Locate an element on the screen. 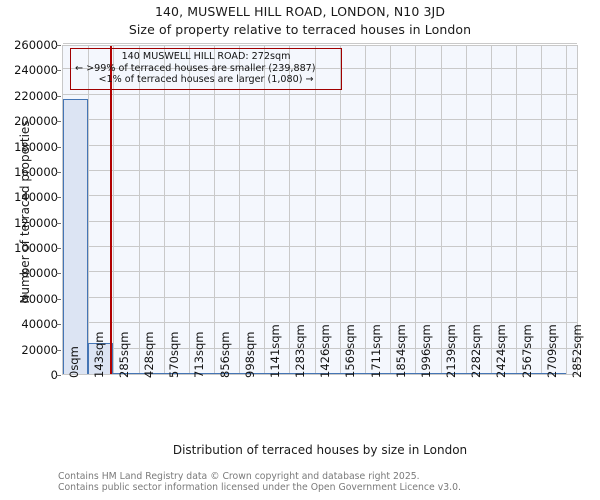  annotation-line-1: 140 MUSWELL HILL ROAD: 272sqm is located at coordinates (206, 56).